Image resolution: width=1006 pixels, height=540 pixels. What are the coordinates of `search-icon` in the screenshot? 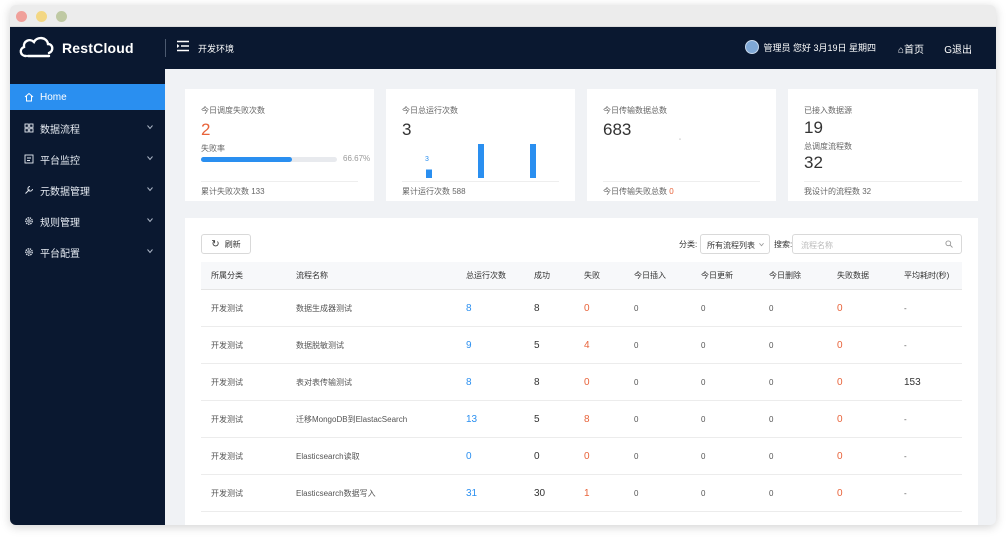 It's located at (949, 244).